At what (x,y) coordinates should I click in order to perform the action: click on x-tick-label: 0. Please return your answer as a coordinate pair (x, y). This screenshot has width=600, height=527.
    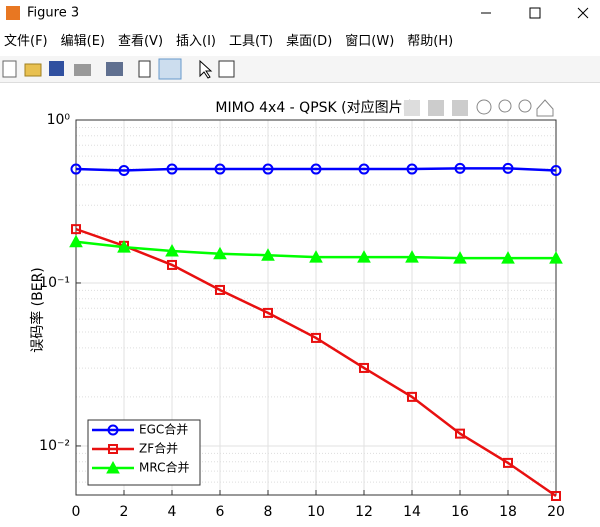
    Looking at the image, I should click on (76, 512).